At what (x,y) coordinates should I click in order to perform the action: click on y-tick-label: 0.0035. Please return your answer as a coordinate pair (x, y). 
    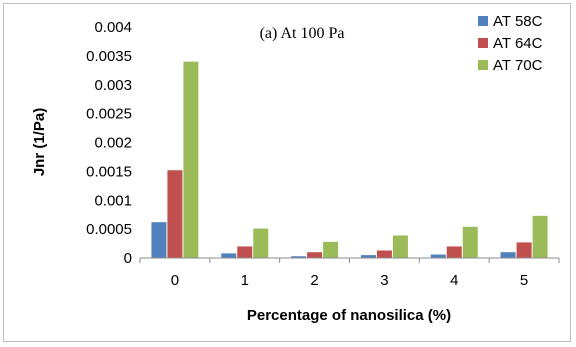
    Looking at the image, I should click on (109, 56).